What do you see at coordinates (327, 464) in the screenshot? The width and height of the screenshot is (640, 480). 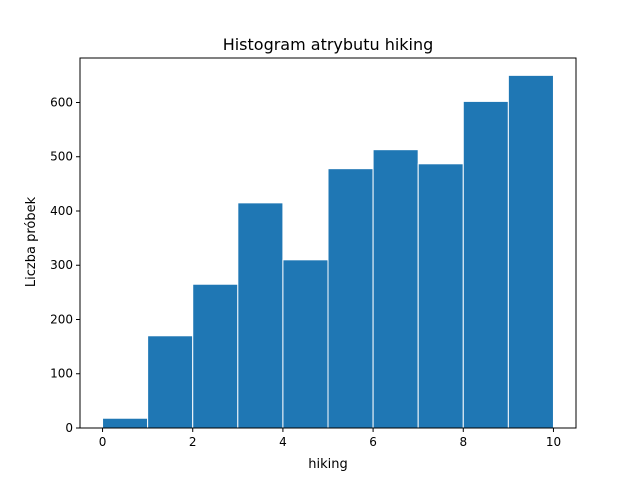 I see `x-axis-label: hiking` at bounding box center [327, 464].